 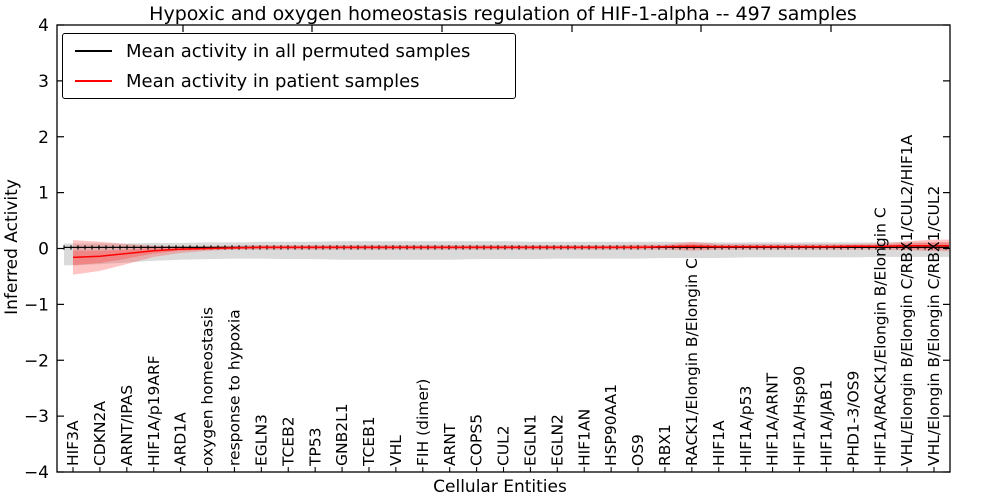 What do you see at coordinates (43, 250) in the screenshot?
I see `y-tick-label: 0` at bounding box center [43, 250].